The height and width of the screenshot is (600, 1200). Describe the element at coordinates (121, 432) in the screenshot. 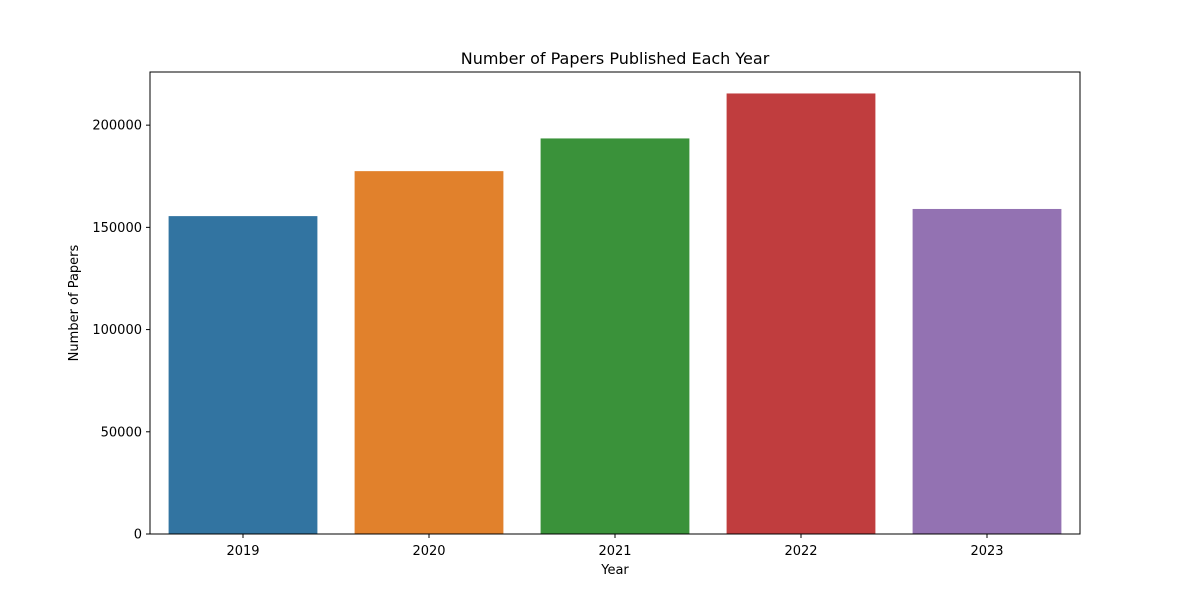

I see `y-tick-label: 50000` at that location.